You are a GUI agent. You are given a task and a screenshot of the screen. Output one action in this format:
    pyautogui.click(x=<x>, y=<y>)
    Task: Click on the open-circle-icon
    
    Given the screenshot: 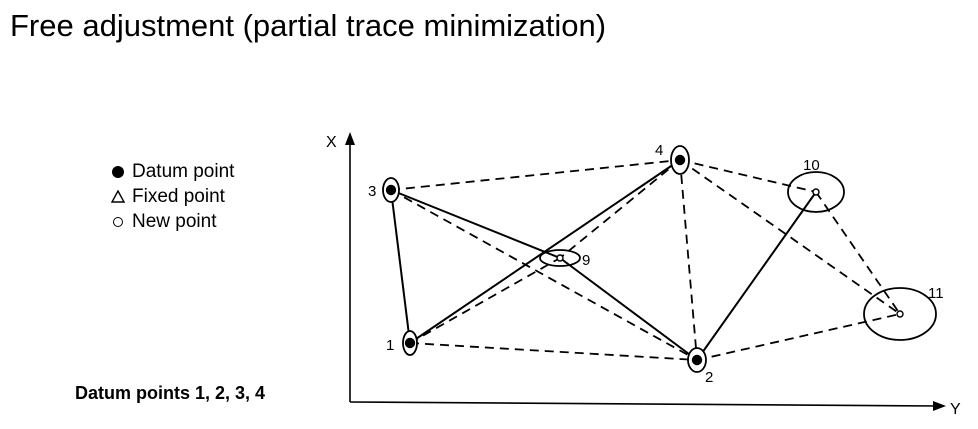 What is the action you would take?
    pyautogui.click(x=118, y=221)
    